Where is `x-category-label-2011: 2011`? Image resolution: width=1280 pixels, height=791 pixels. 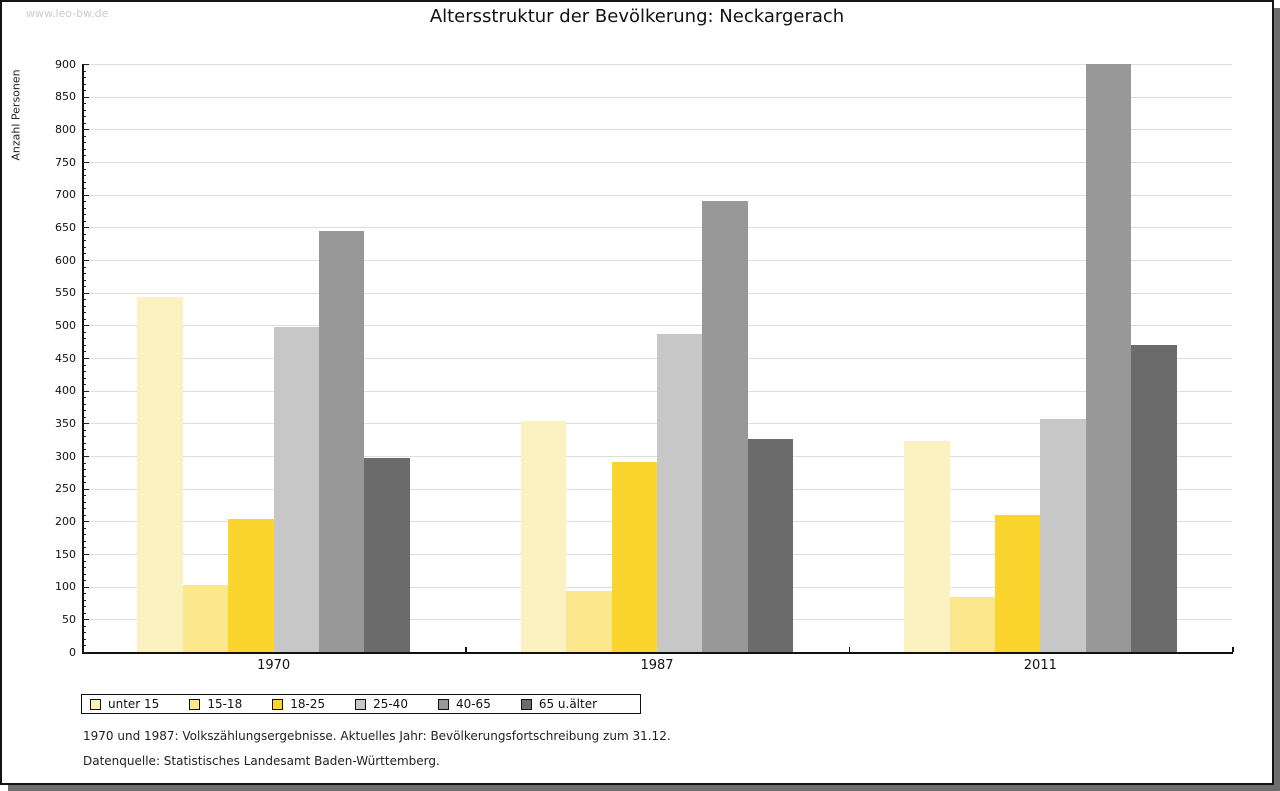 x-category-label-2011: 2011 is located at coordinates (1040, 665).